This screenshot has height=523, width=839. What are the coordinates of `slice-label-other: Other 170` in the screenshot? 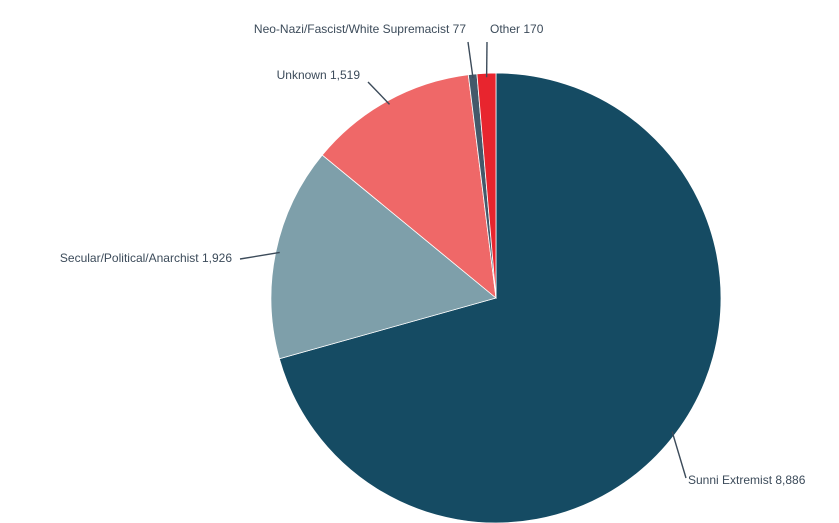 It's located at (517, 29).